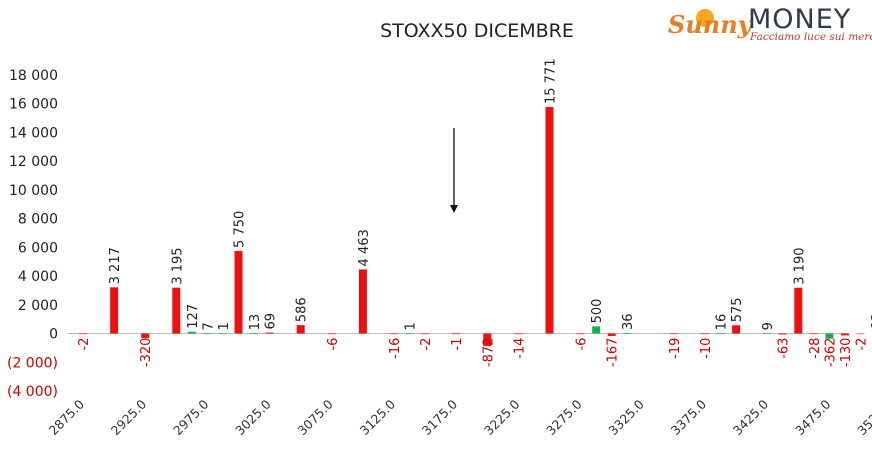 The width and height of the screenshot is (872, 453). What do you see at coordinates (115, 265) in the screenshot?
I see `data-label: 3 217` at bounding box center [115, 265].